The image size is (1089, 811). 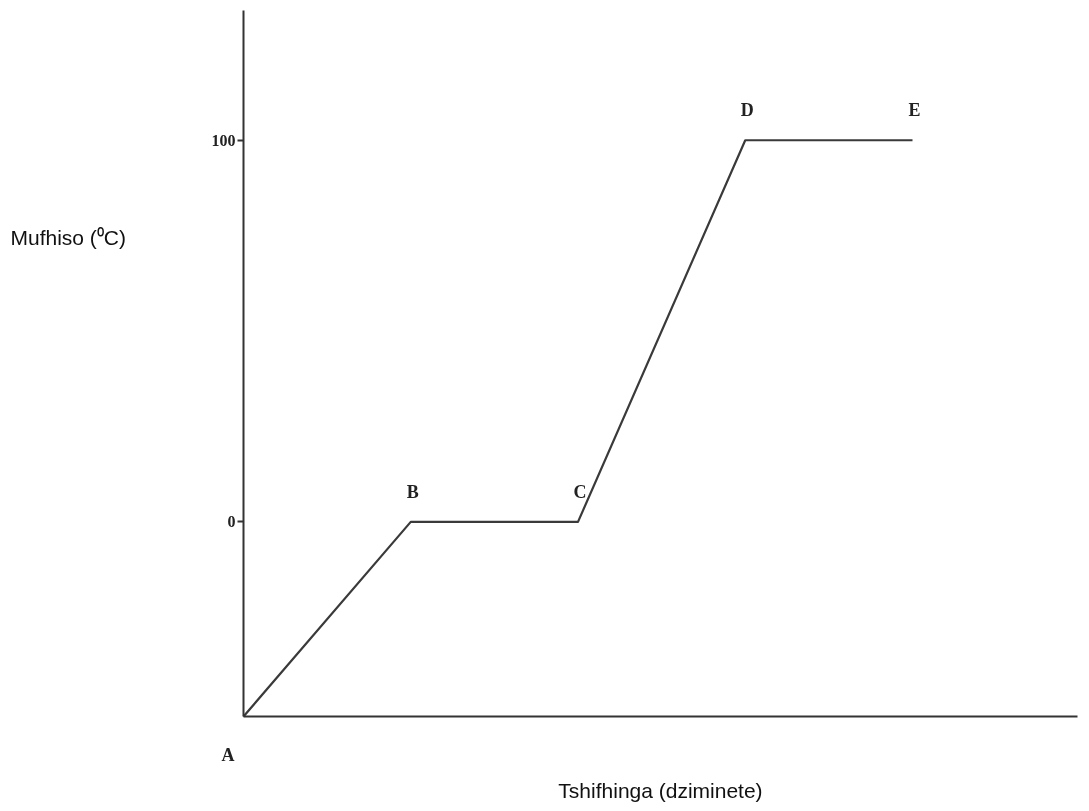 What do you see at coordinates (223, 140) in the screenshot?
I see `y-tick-label: 100` at bounding box center [223, 140].